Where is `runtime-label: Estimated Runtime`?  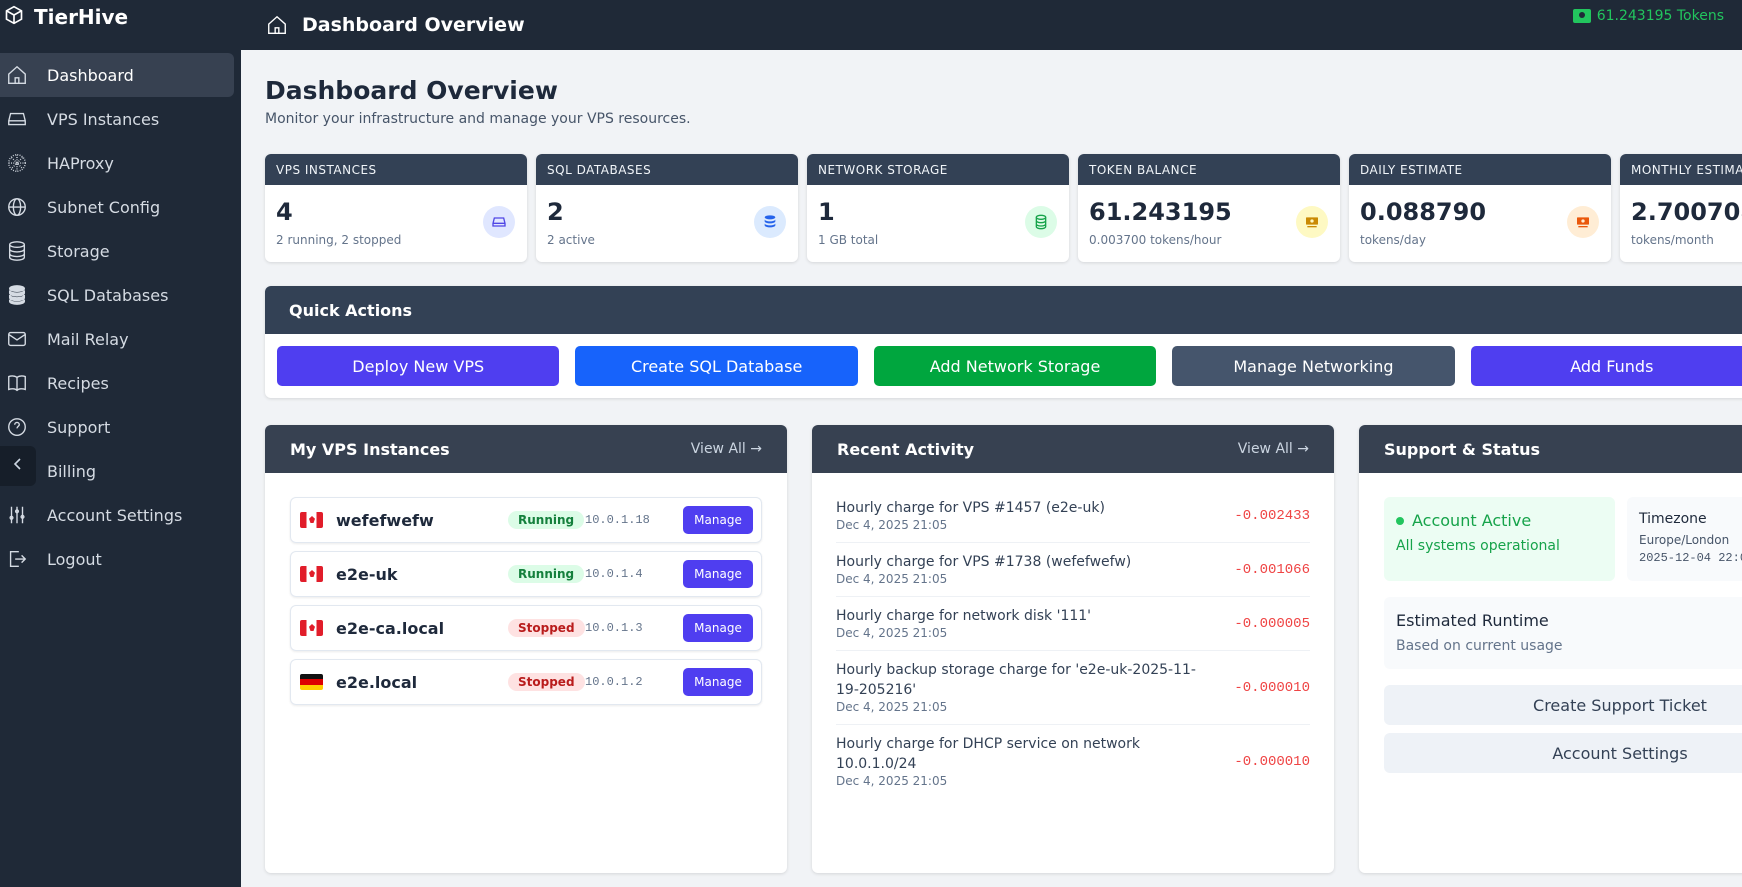 runtime-label: Estimated Runtime is located at coordinates (1472, 620).